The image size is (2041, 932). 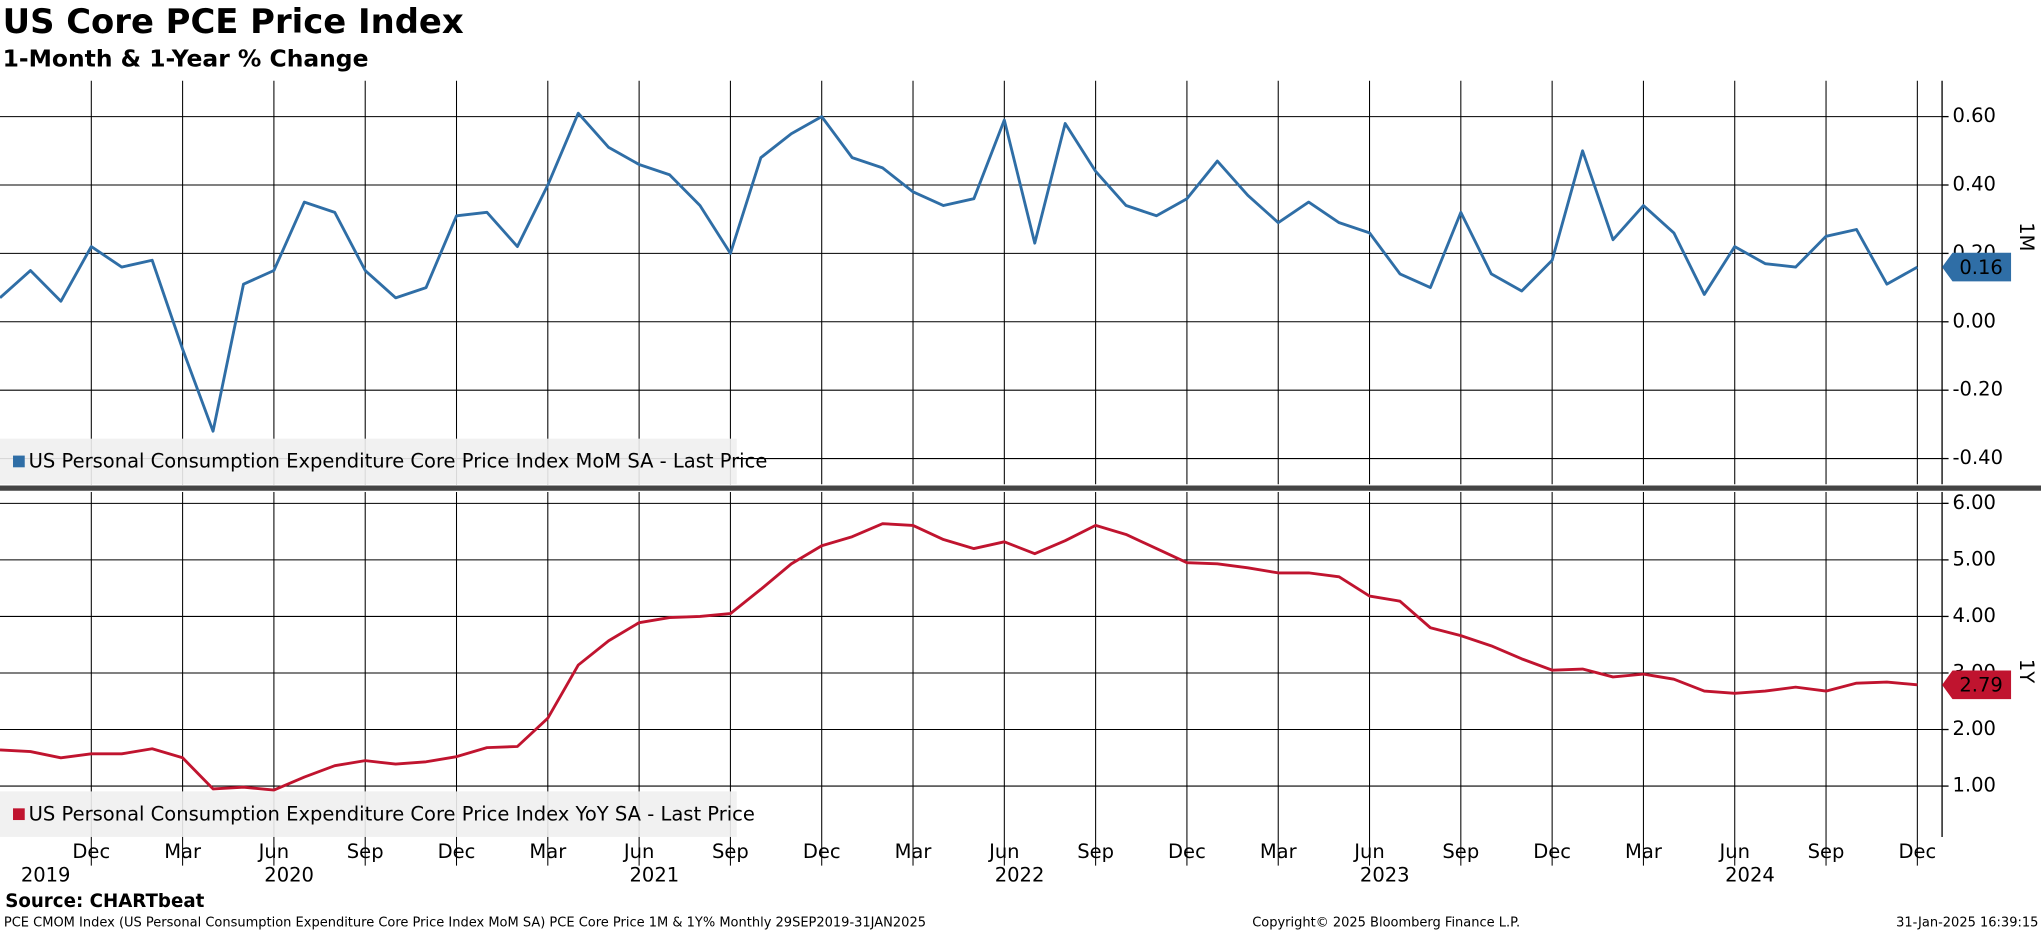 I want to click on copyright: Copyright© 2025 Bloomberg Finance L.P., so click(x=1386, y=922).